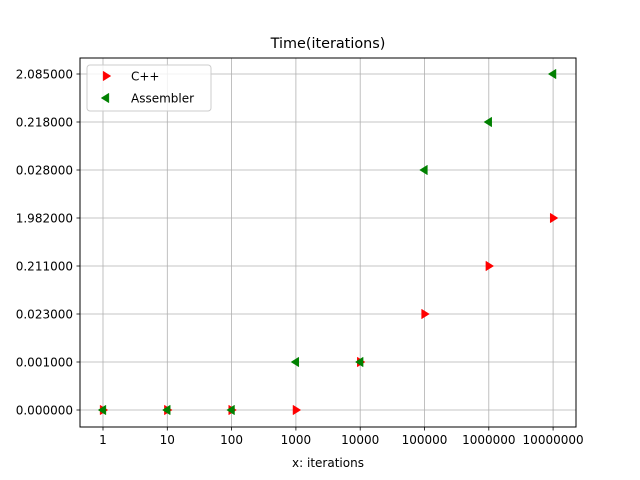 Image resolution: width=640 pixels, height=480 pixels. I want to click on x-tick-label: 1000000, so click(488, 440).